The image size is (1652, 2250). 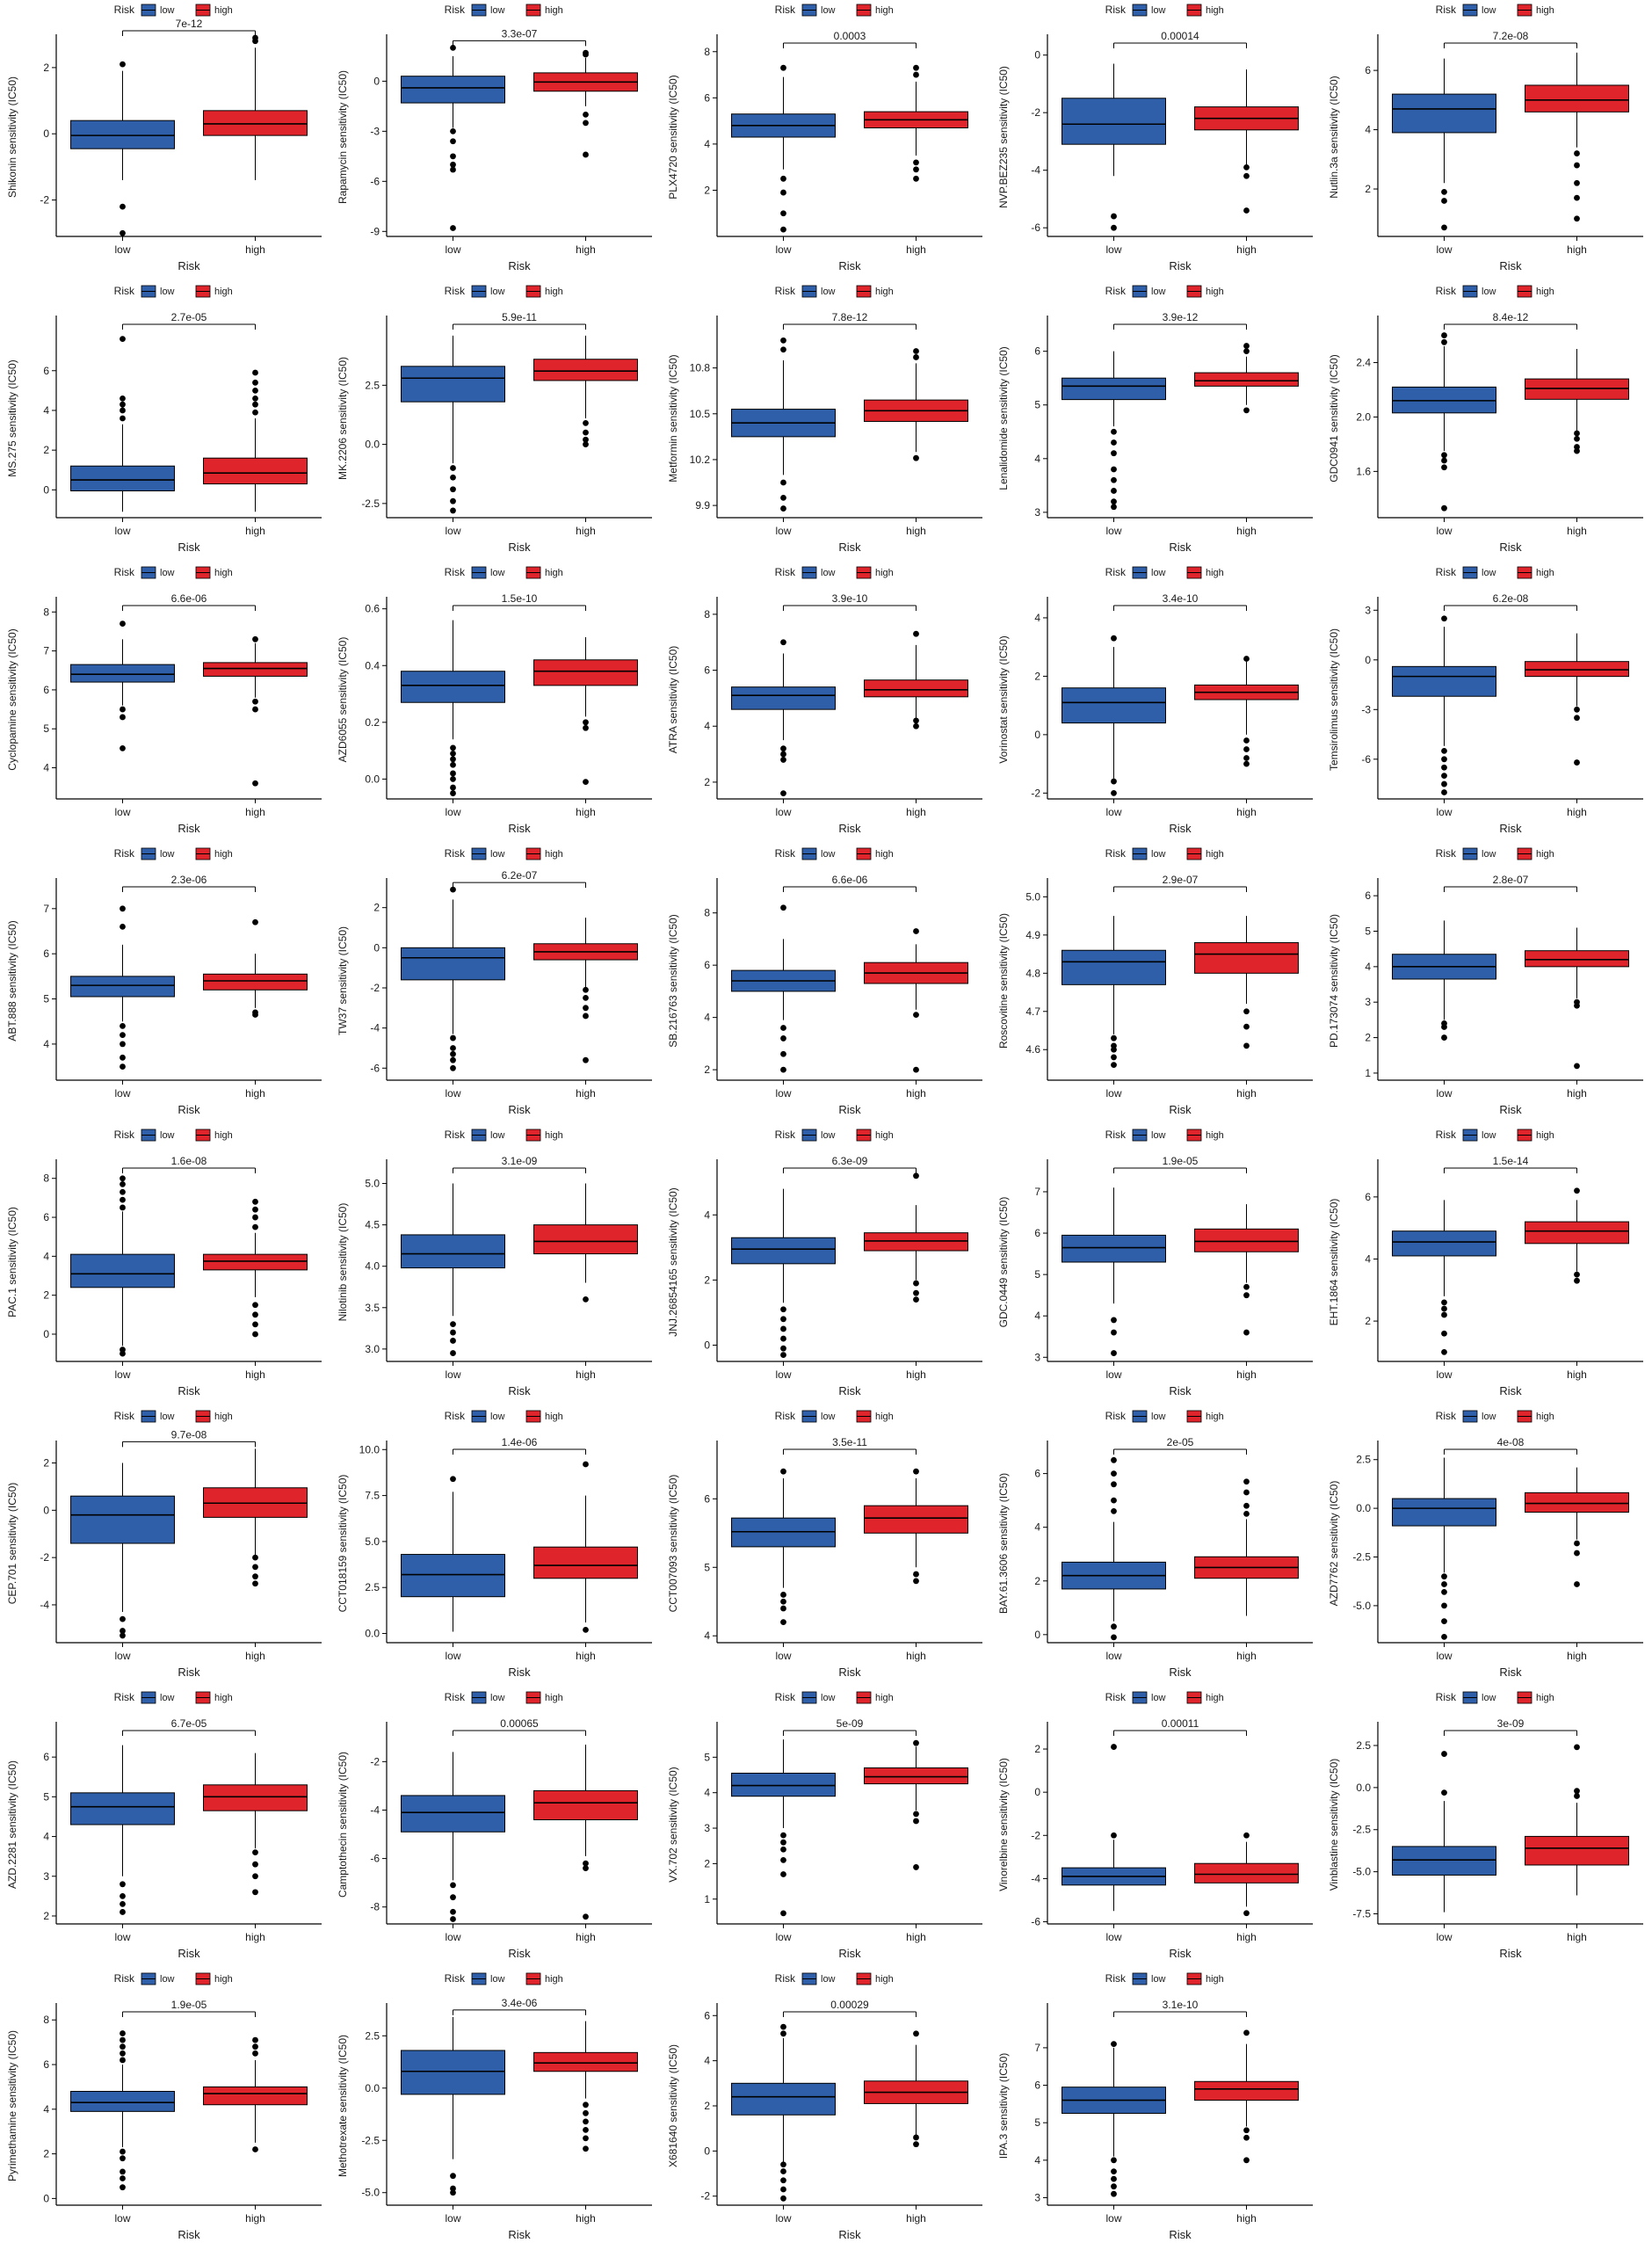 I want to click on y-axis-label: Roscovitine sensitivity (IC50), so click(x=1003, y=981).